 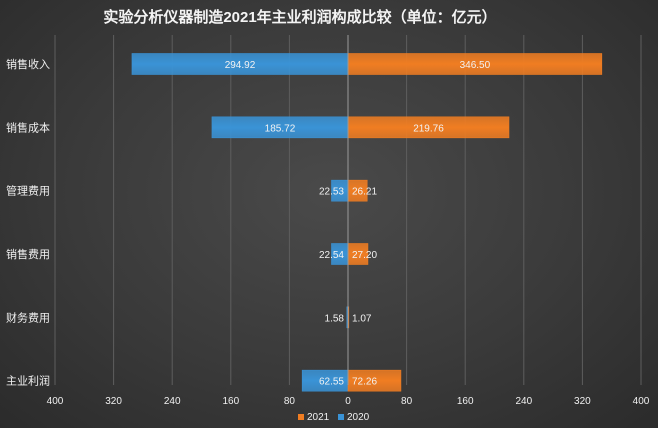 I want to click on data-label-2021: 1.07, so click(x=362, y=318).